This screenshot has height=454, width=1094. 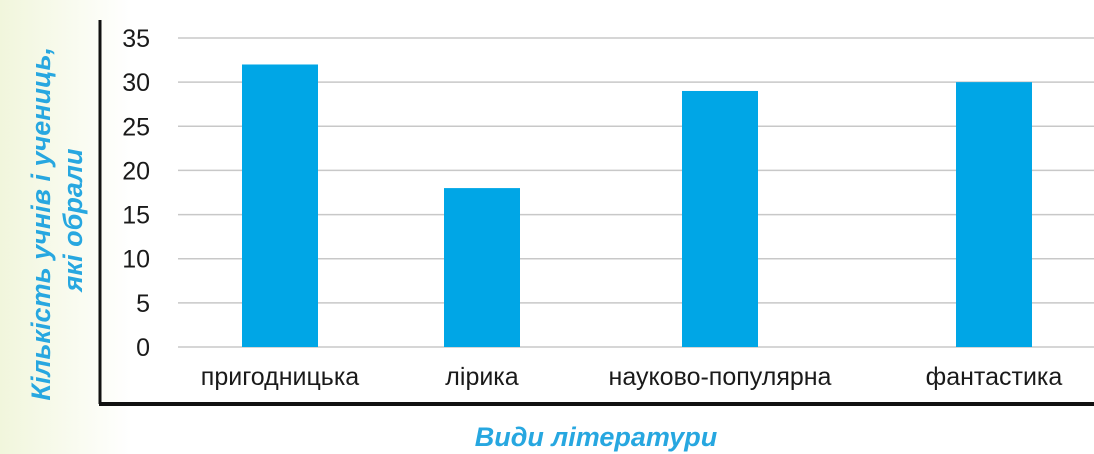 What do you see at coordinates (596, 437) in the screenshot?
I see `x-axis-title: Види літератури` at bounding box center [596, 437].